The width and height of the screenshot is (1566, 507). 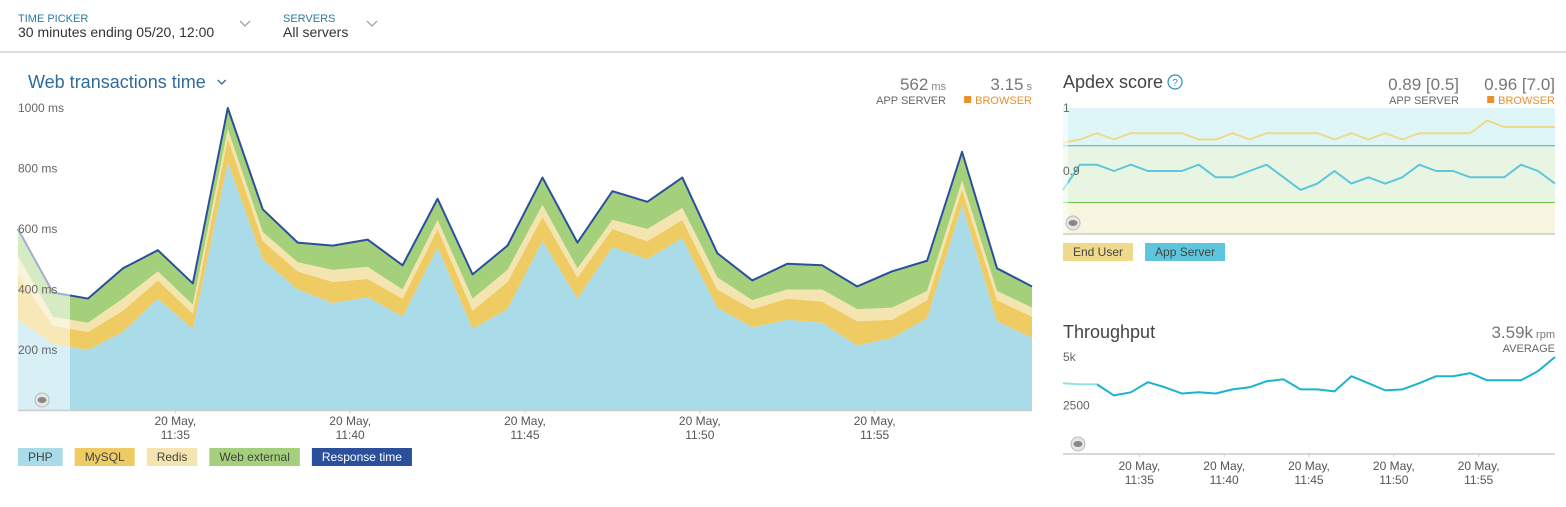 What do you see at coordinates (309, 19) in the screenshot?
I see `servers-label: SERVERS` at bounding box center [309, 19].